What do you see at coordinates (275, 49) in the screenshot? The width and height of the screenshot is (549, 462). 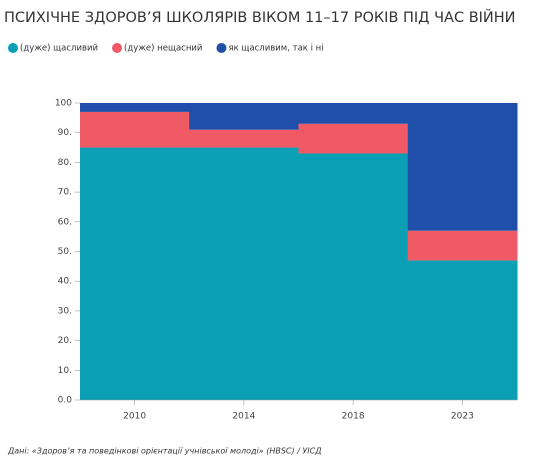 I see `legend-label: як щасливим, так і ні` at bounding box center [275, 49].